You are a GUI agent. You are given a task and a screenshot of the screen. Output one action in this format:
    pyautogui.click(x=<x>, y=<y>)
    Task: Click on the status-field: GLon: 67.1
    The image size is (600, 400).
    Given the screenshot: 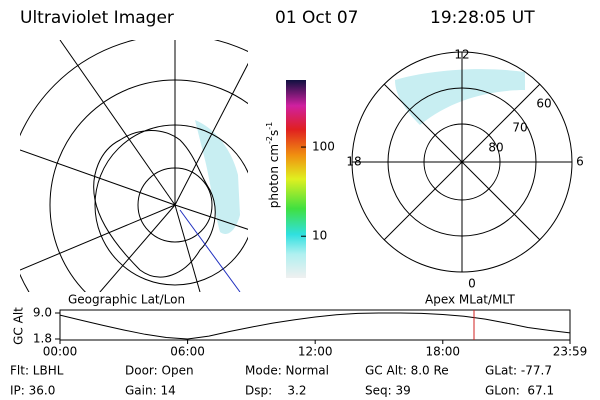 What is the action you would take?
    pyautogui.click(x=519, y=391)
    